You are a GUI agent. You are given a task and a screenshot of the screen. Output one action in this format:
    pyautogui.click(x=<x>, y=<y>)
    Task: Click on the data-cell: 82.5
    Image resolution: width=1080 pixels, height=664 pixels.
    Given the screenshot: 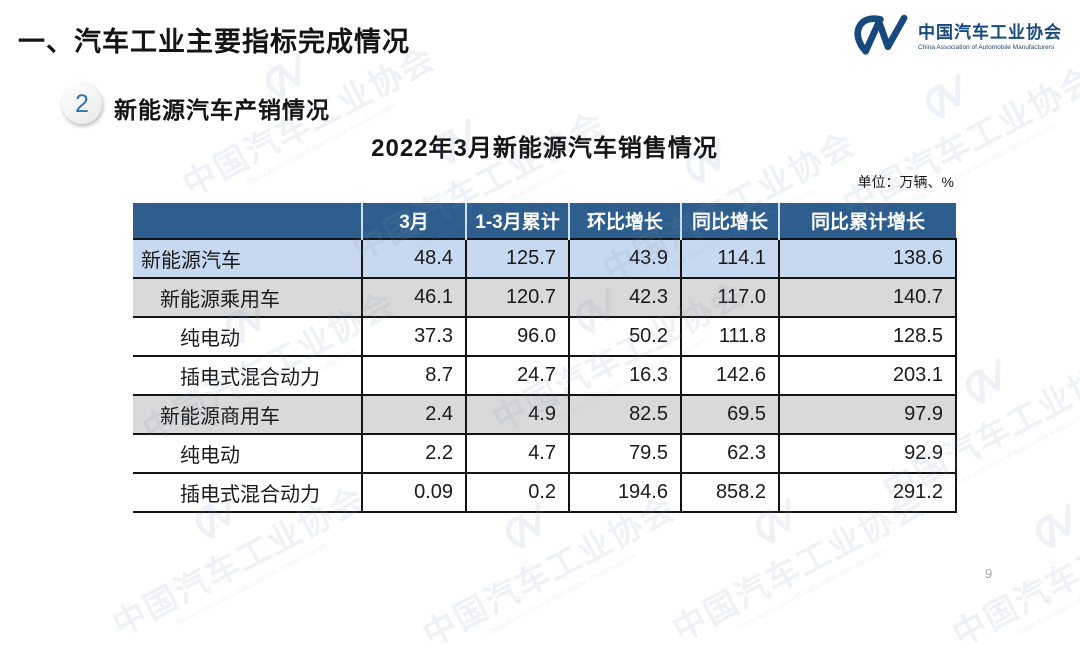 What is the action you would take?
    pyautogui.click(x=625, y=414)
    